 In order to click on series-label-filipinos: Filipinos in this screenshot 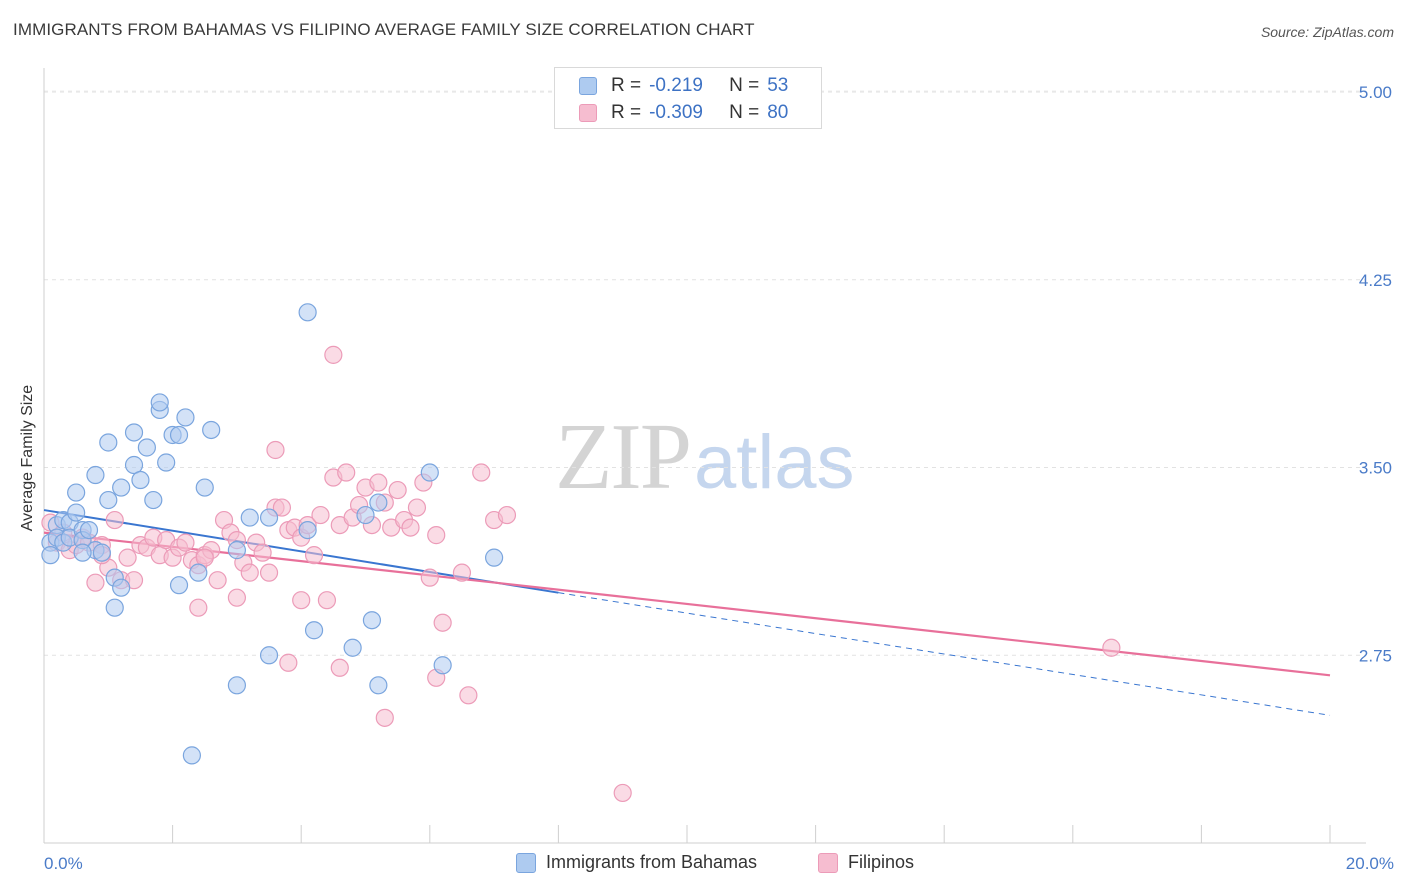, I will do `click(881, 862)`.